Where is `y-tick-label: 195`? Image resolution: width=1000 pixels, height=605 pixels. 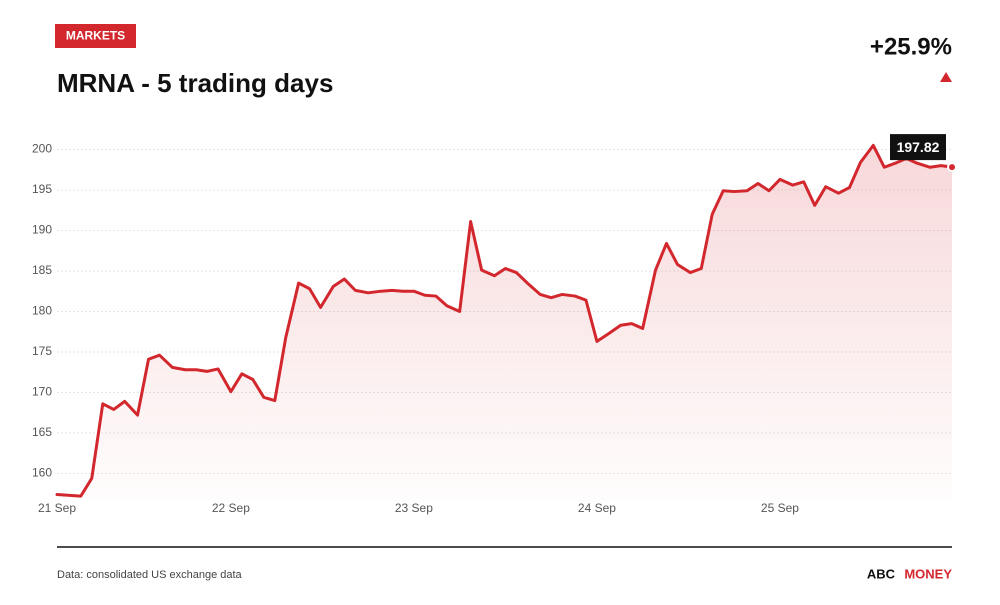 y-tick-label: 195 is located at coordinates (42, 189).